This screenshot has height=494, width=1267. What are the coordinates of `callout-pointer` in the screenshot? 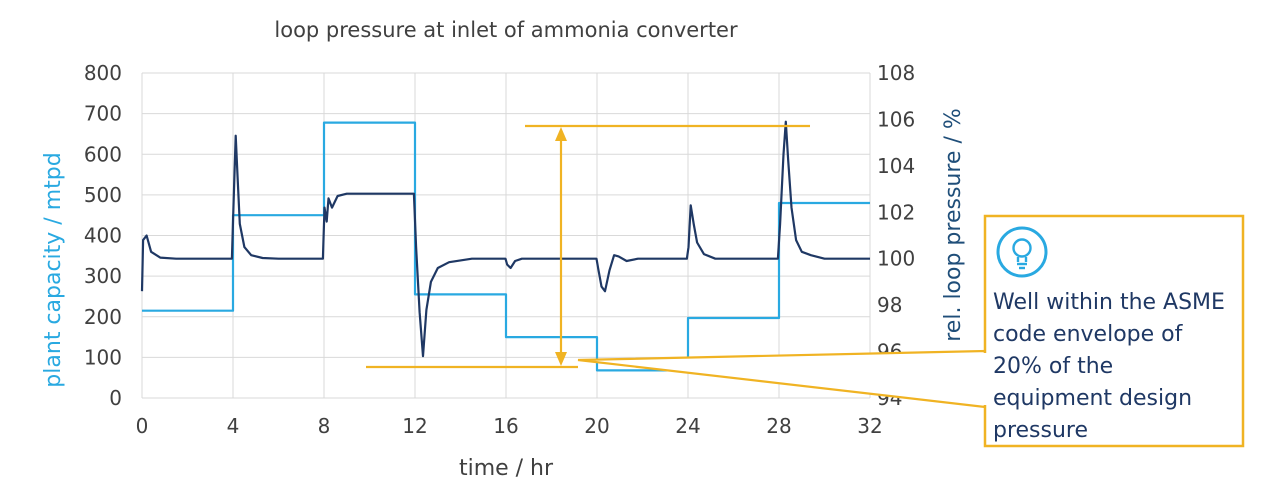 It's located at (782, 379).